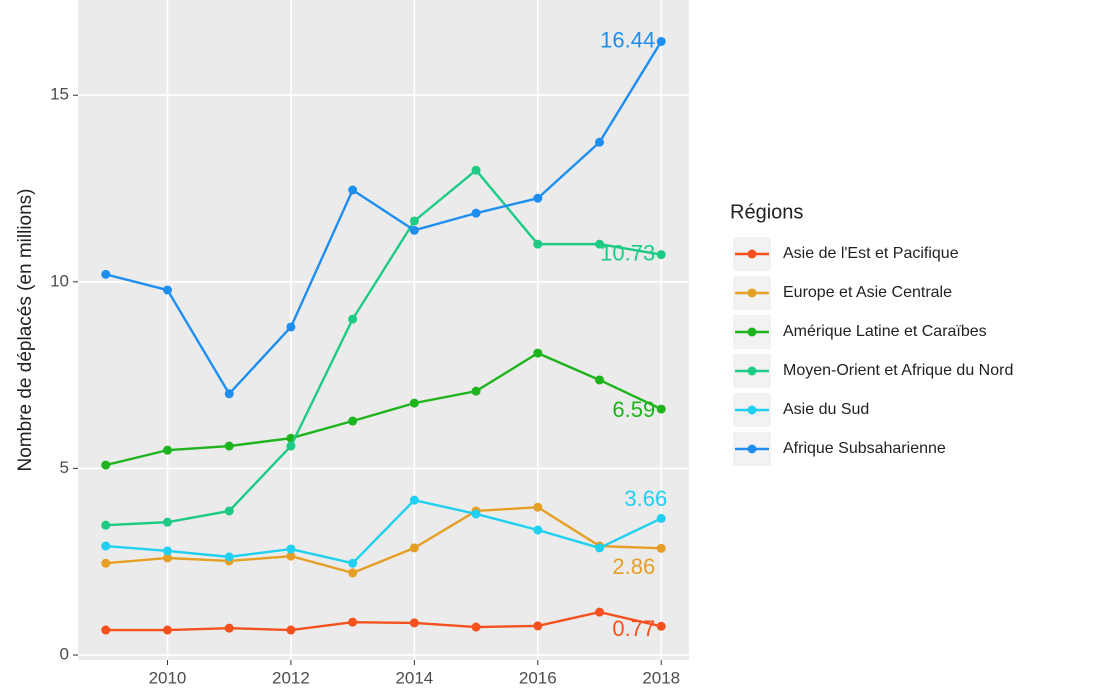 The width and height of the screenshot is (1096, 691). I want to click on y-tick-label: 5, so click(64, 467).